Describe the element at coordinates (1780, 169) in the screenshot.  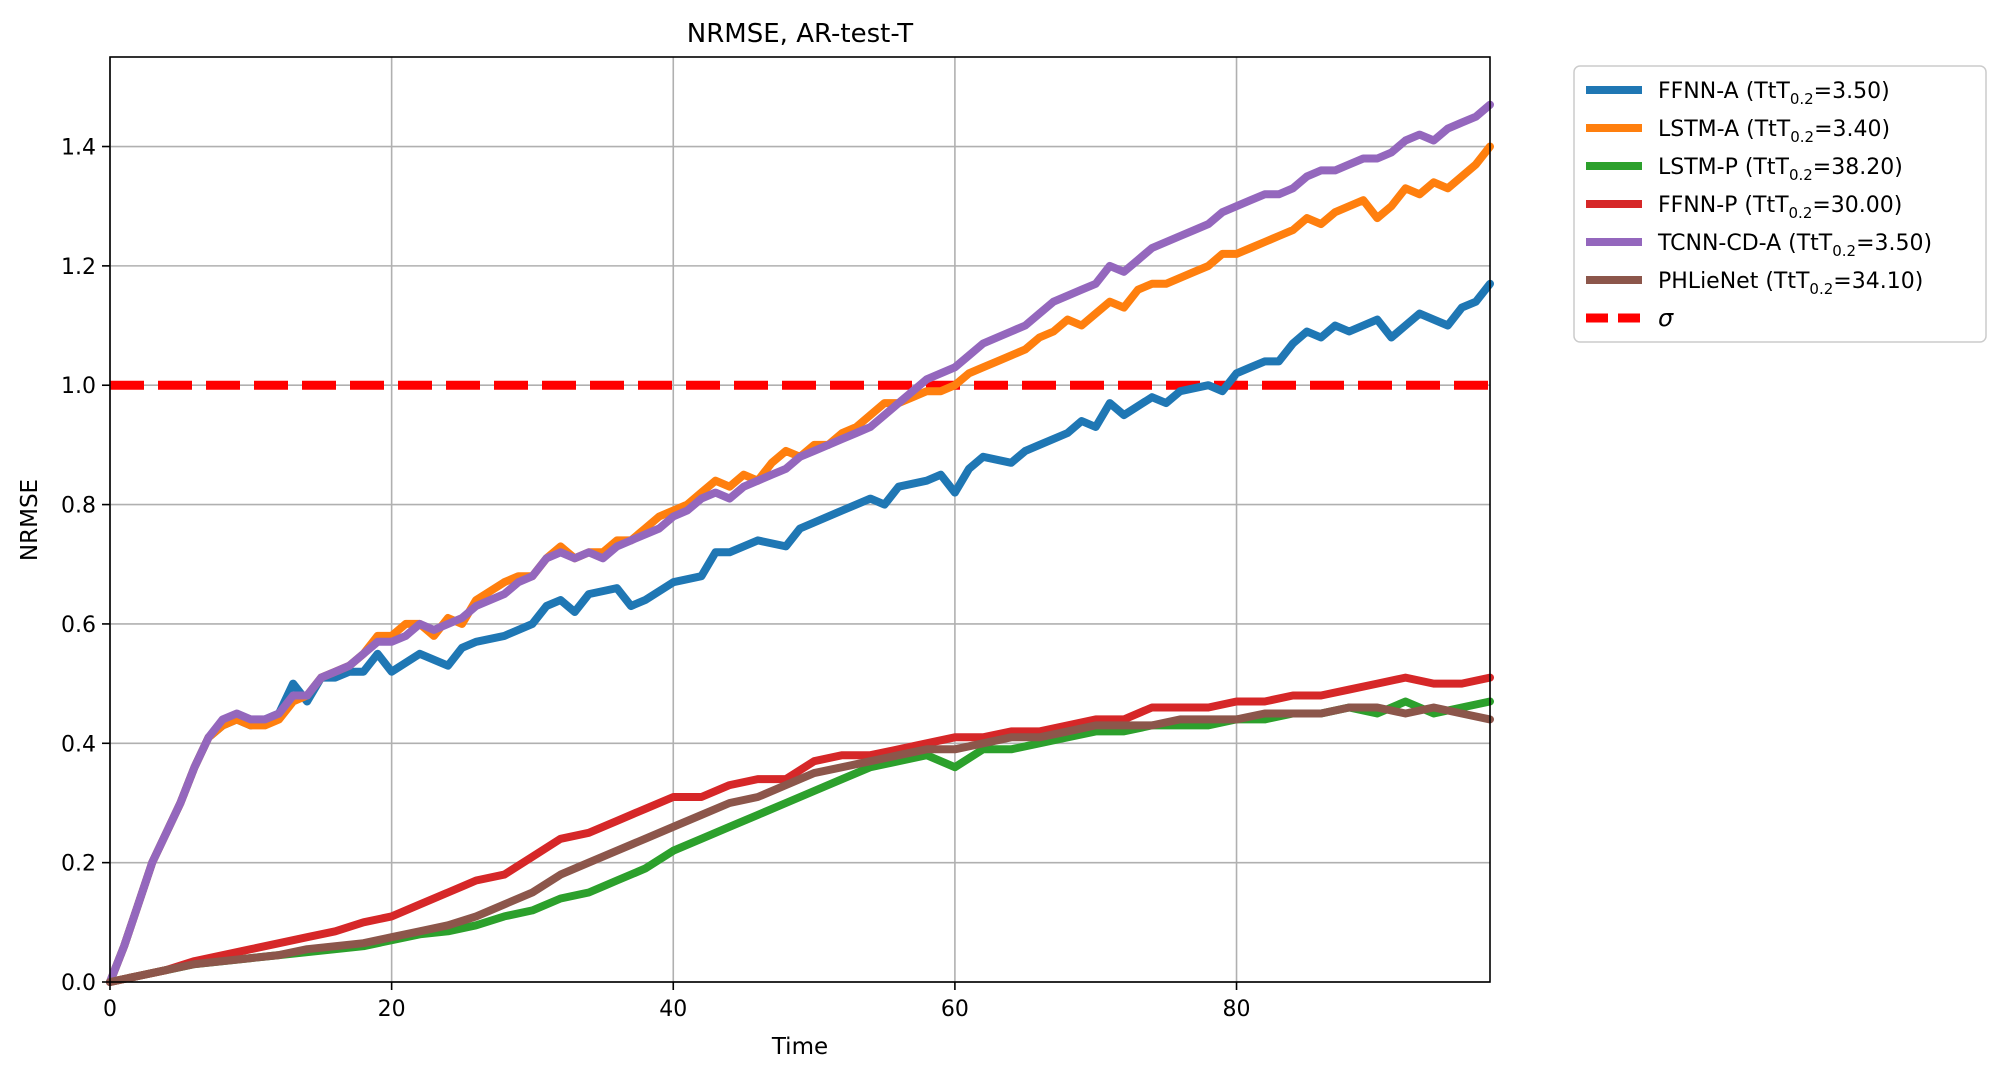
I see `legend-label-lstm-p: LSTM-P (TtT0.2=38.20)` at that location.